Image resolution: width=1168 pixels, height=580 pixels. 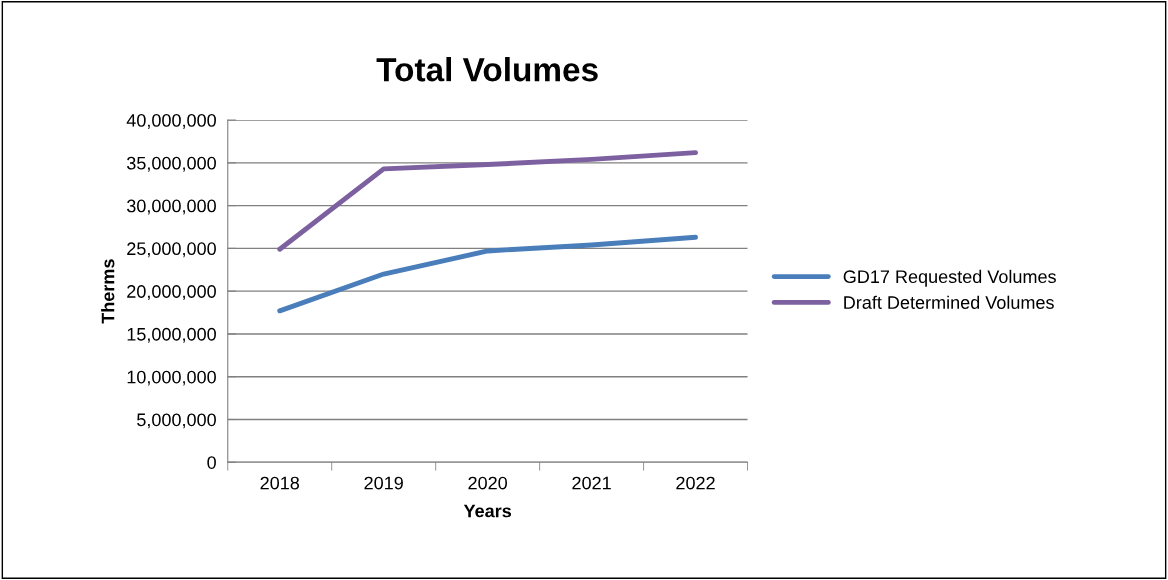 I want to click on y-tick-label: 40,000,000, so click(x=171, y=121).